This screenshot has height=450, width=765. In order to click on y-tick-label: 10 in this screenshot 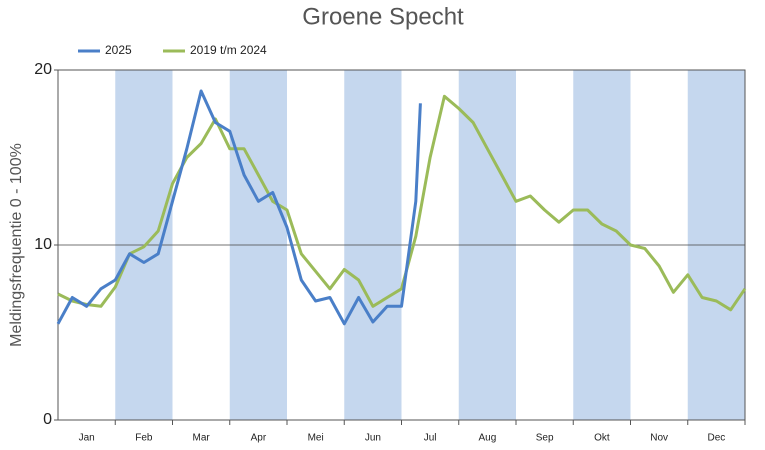, I will do `click(43, 244)`.